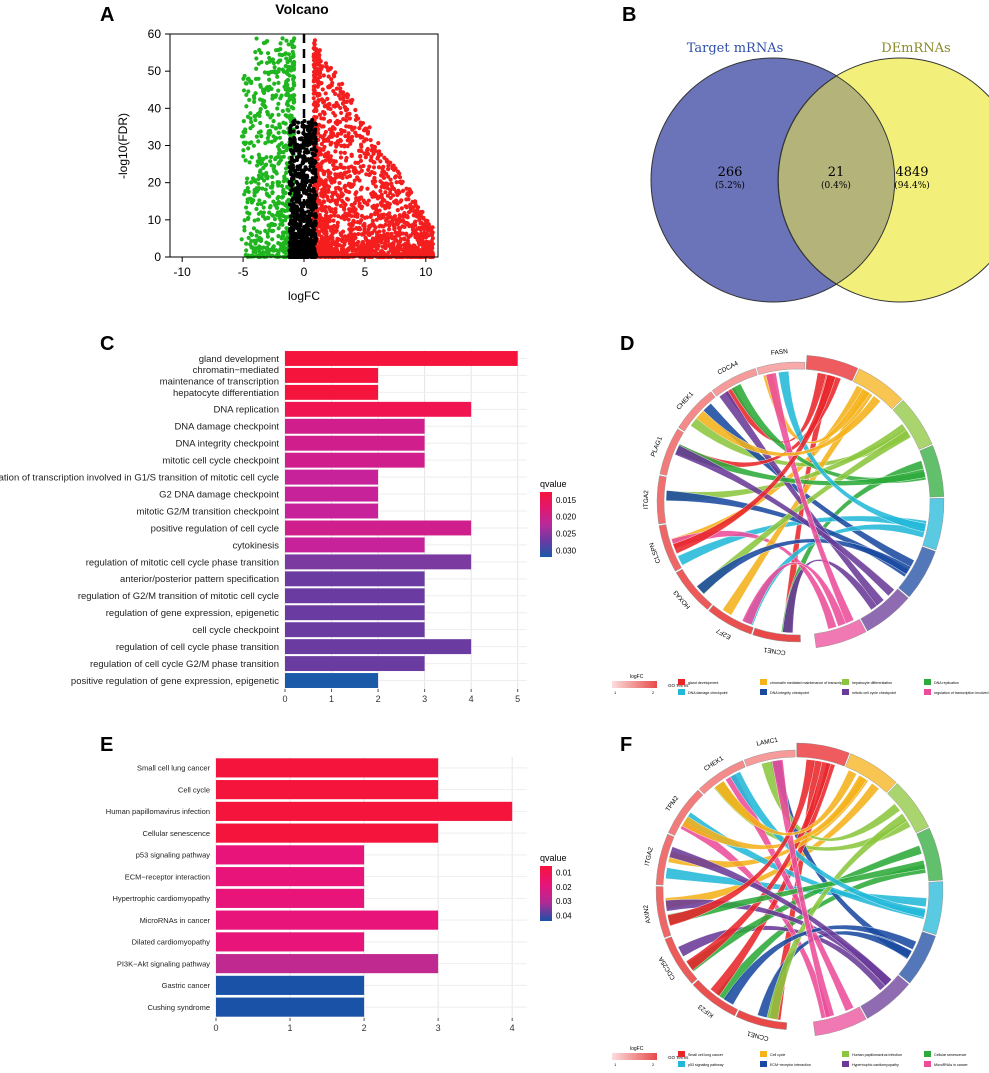  Describe the element at coordinates (615, 692) in the screenshot. I see `go-chord-scale-tick: 1` at that location.